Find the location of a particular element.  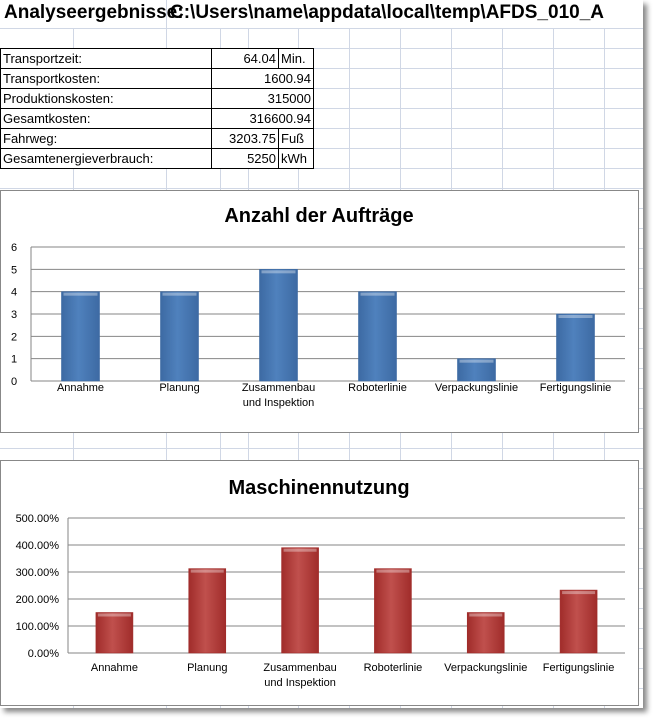

result-value: 315000 is located at coordinates (262, 98).